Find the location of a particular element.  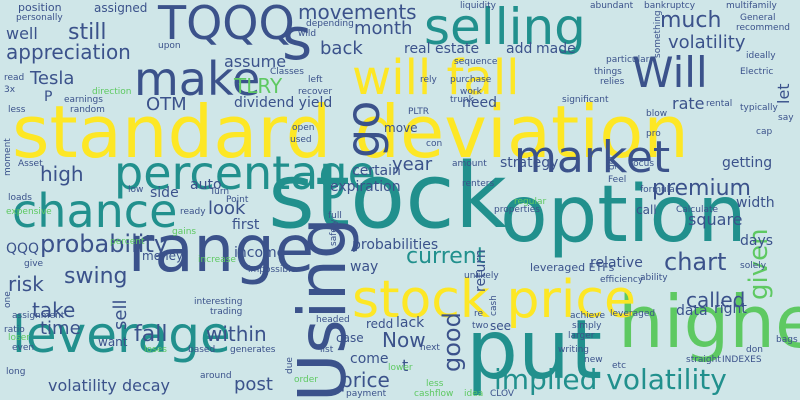

word: still is located at coordinates (87, 32).